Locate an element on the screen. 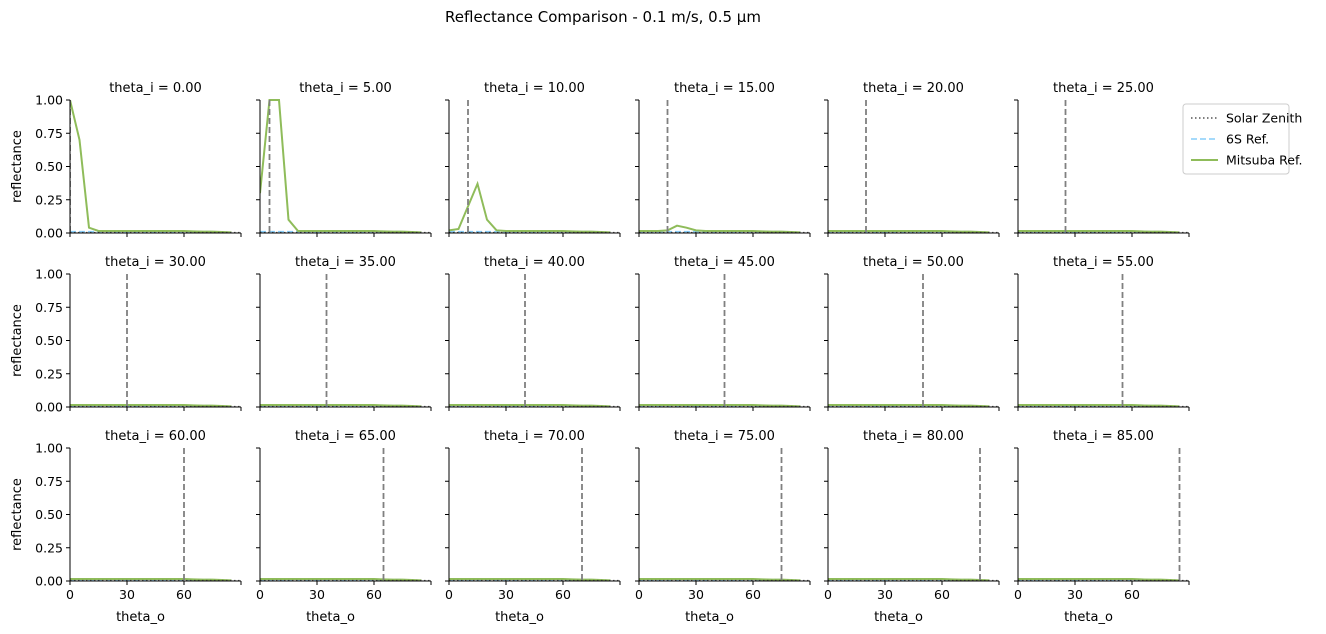  panel: theta_i = 5.00 is located at coordinates (344, 159).